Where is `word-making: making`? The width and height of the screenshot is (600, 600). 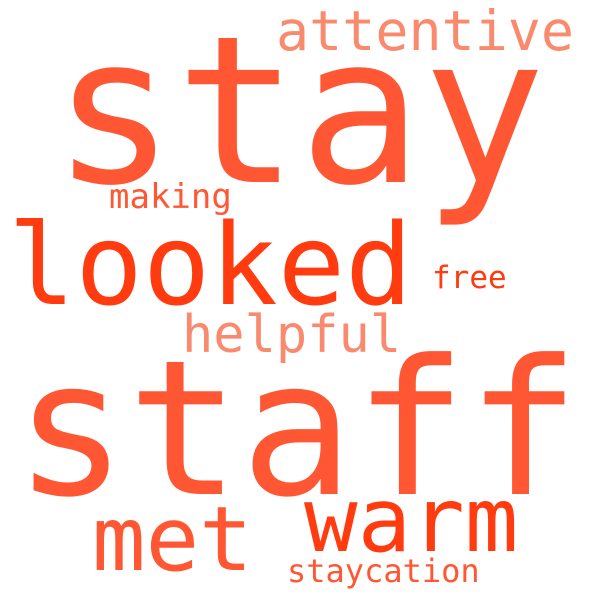
word-making: making is located at coordinates (170, 197).